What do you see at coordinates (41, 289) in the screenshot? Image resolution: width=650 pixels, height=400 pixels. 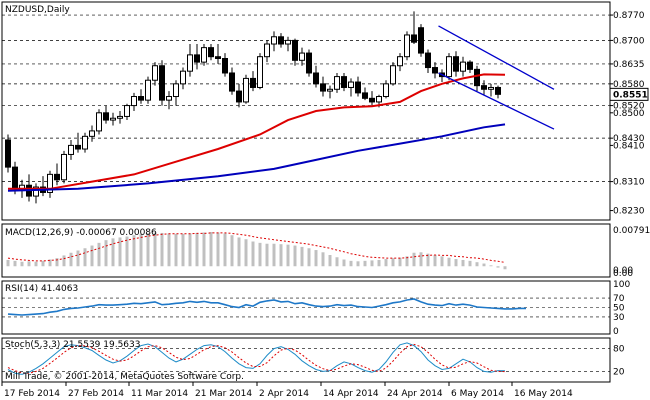 I see `rsi-panel-title: RSI(14) 41.4063` at bounding box center [41, 289].